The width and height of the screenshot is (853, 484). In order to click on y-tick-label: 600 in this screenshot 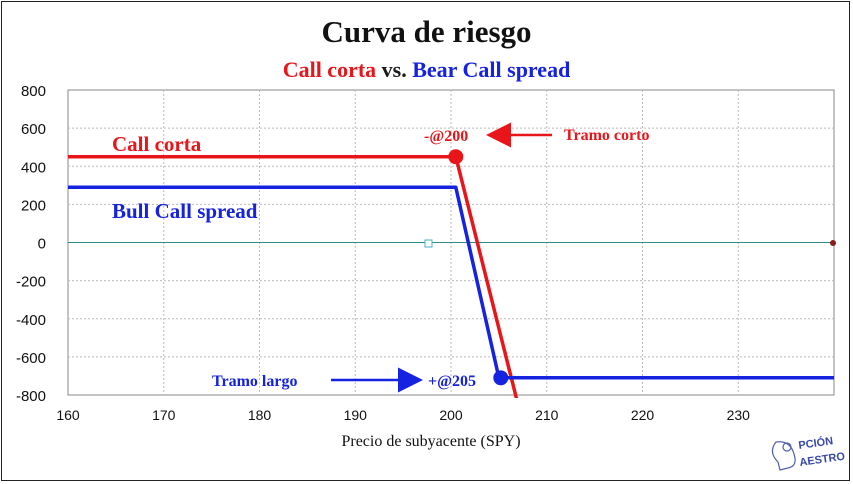, I will do `click(33, 129)`.